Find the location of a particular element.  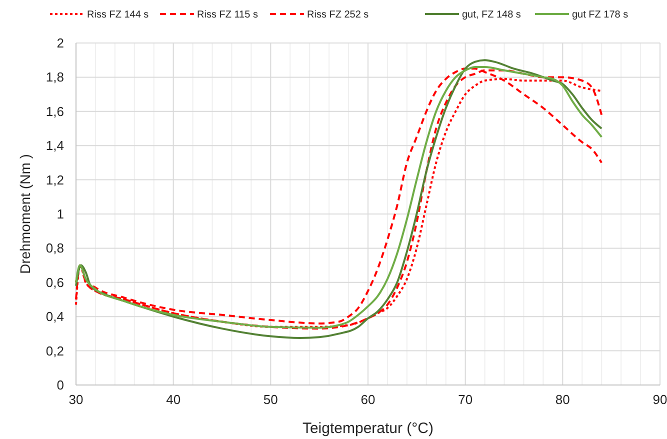

y-axis-title: Drehmoment (Nm ) is located at coordinates (25, 214).